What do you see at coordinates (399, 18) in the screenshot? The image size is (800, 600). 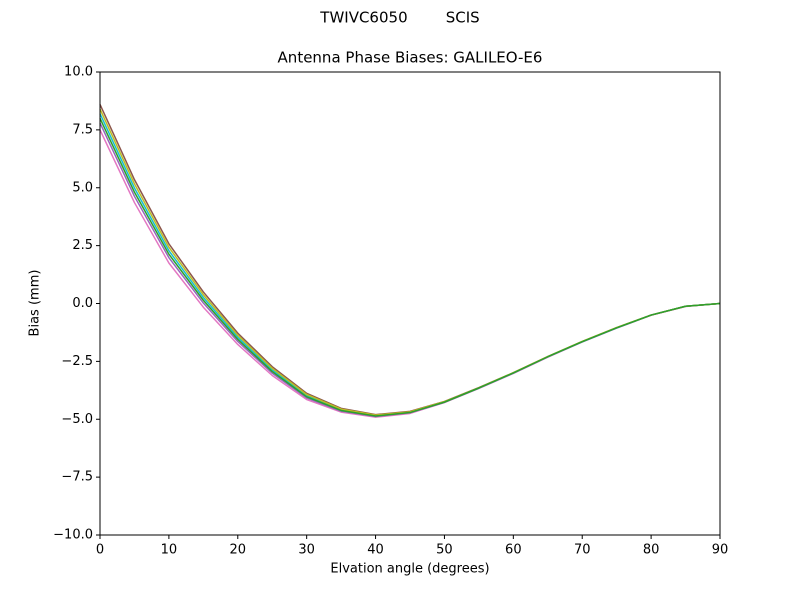 I see `suptitle: TWIVC6050 SCIS` at bounding box center [399, 18].